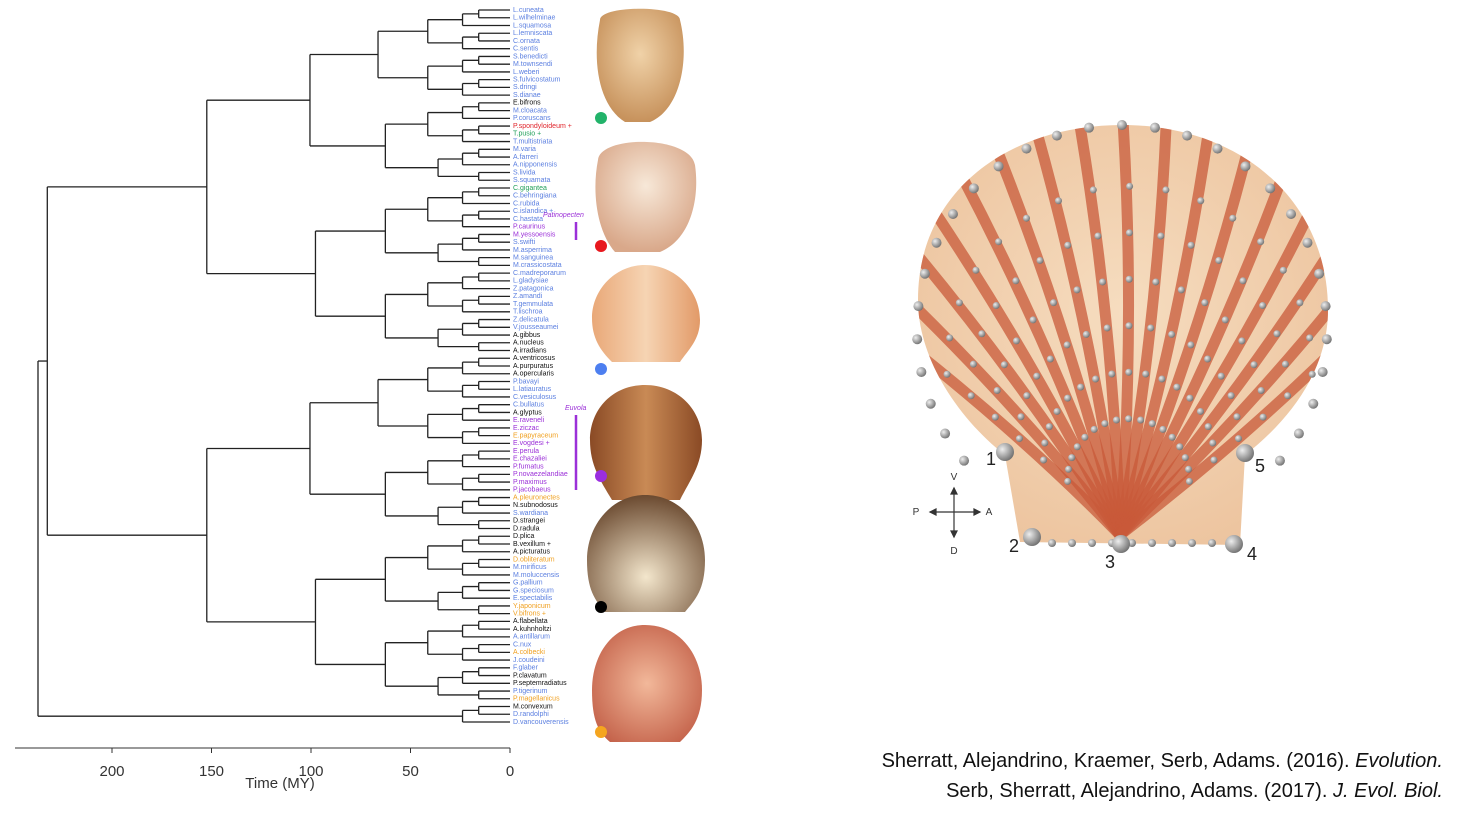  Describe the element at coordinates (533, 257) in the screenshot. I see `tip-label: M.sanguinea` at that location.